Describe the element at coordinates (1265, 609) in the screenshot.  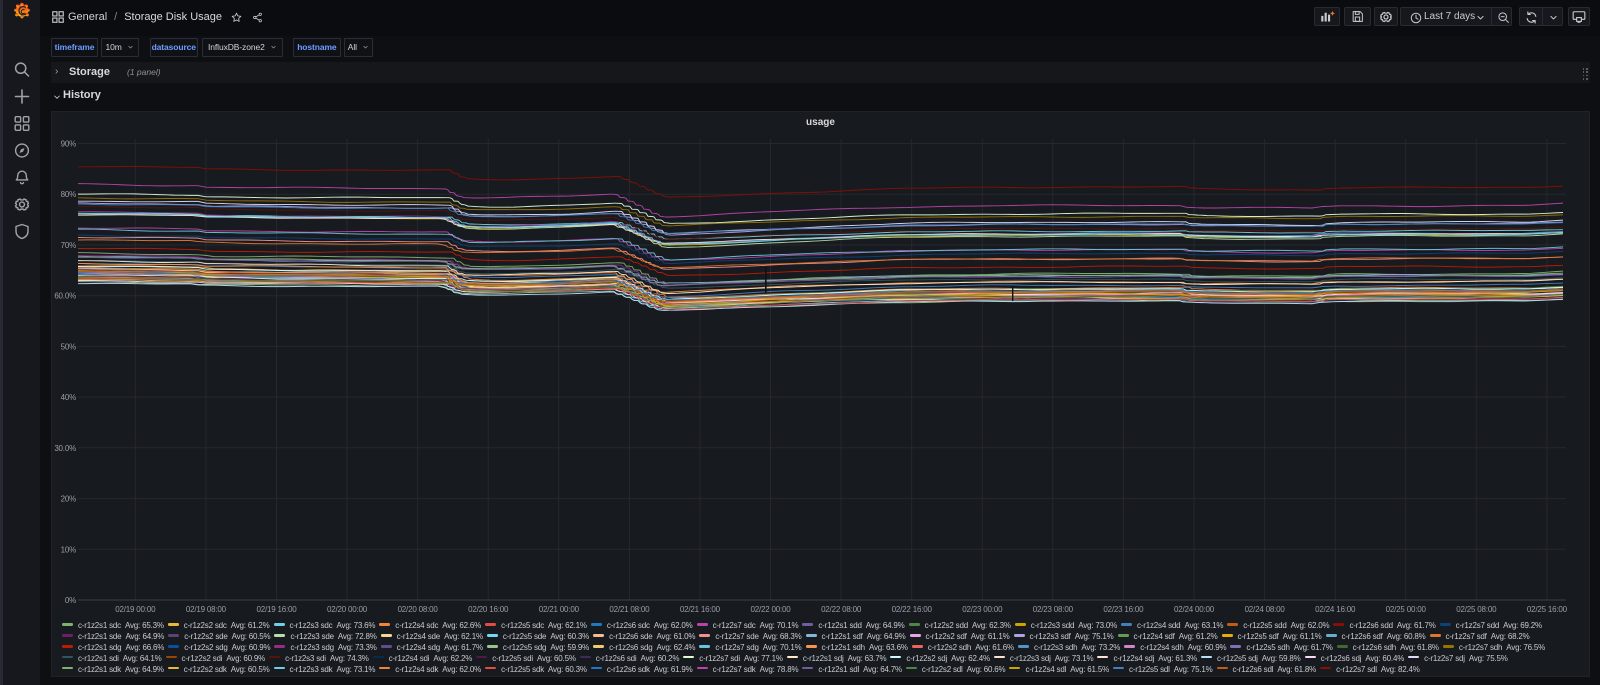
I see `svg-text: 02/24 08:00` at that location.